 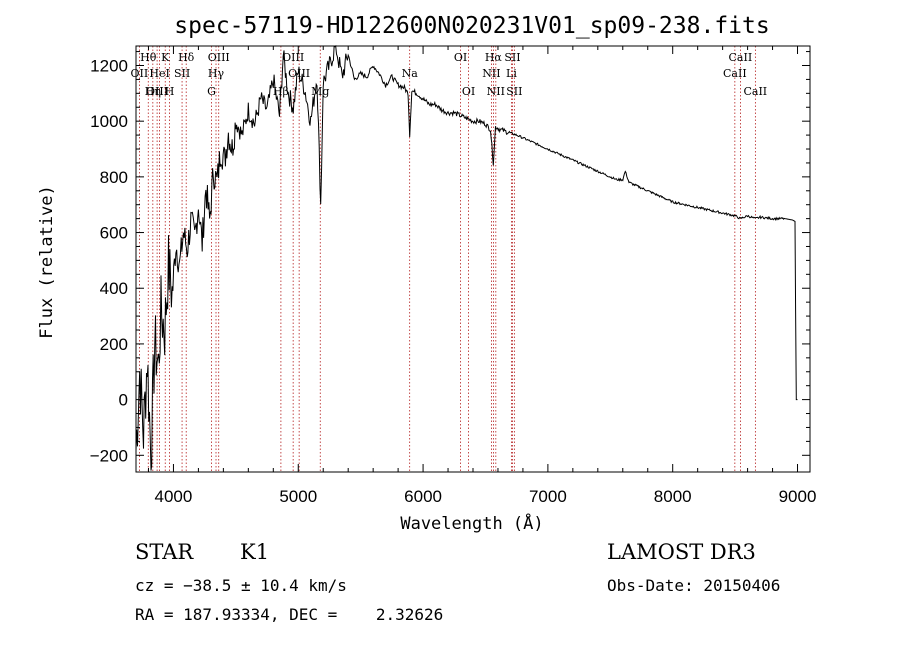 What do you see at coordinates (410, 73) in the screenshot?
I see `spectral-line-label: Na` at bounding box center [410, 73].